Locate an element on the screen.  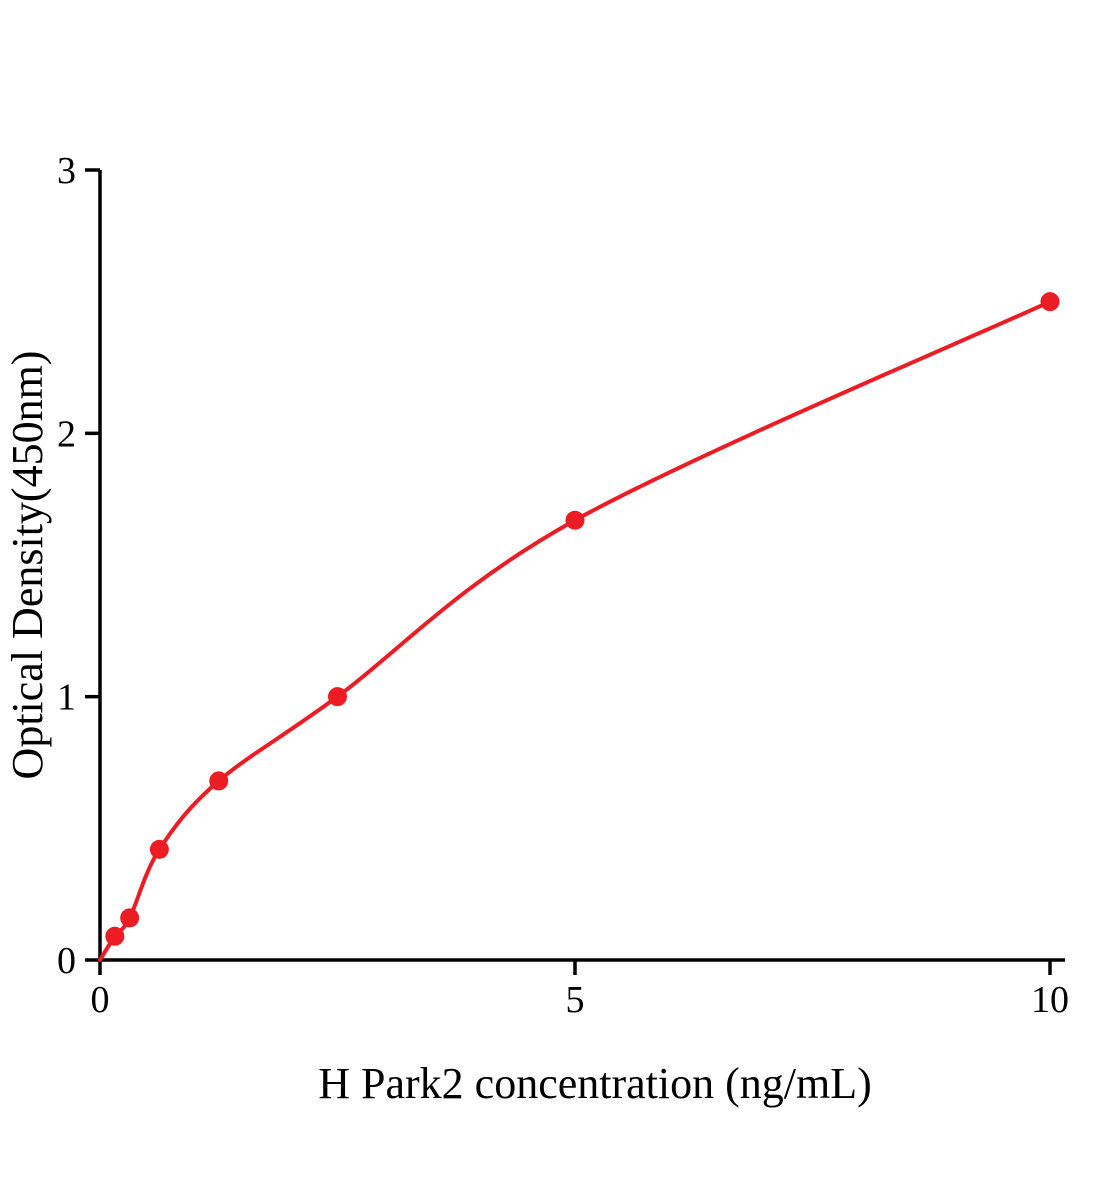
x-tick-label: 10 is located at coordinates (1050, 1000).